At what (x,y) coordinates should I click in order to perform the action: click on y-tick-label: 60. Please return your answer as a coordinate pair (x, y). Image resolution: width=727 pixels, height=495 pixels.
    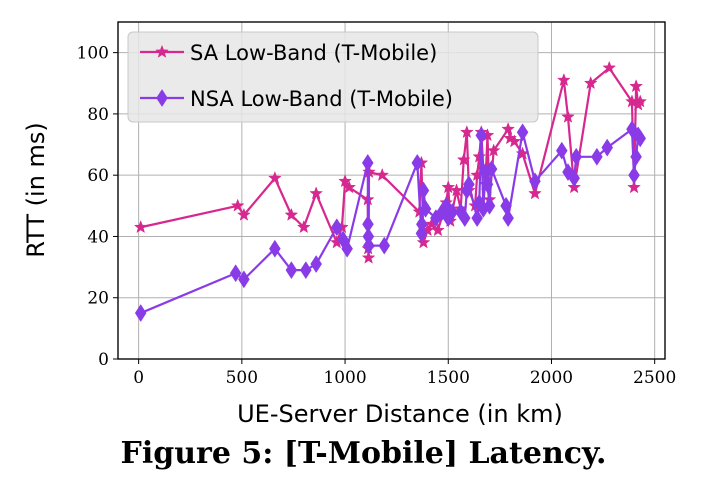
    Looking at the image, I should click on (98, 176).